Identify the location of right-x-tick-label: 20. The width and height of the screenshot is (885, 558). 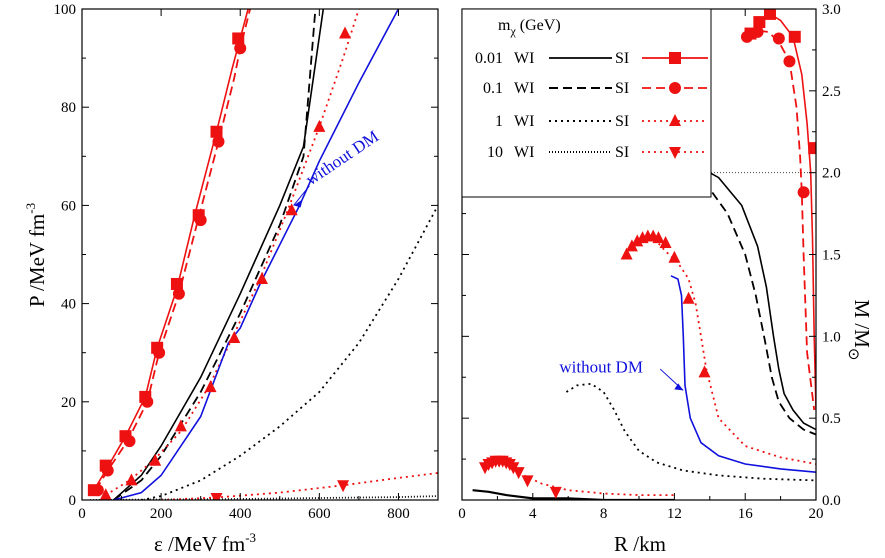
(816, 514).